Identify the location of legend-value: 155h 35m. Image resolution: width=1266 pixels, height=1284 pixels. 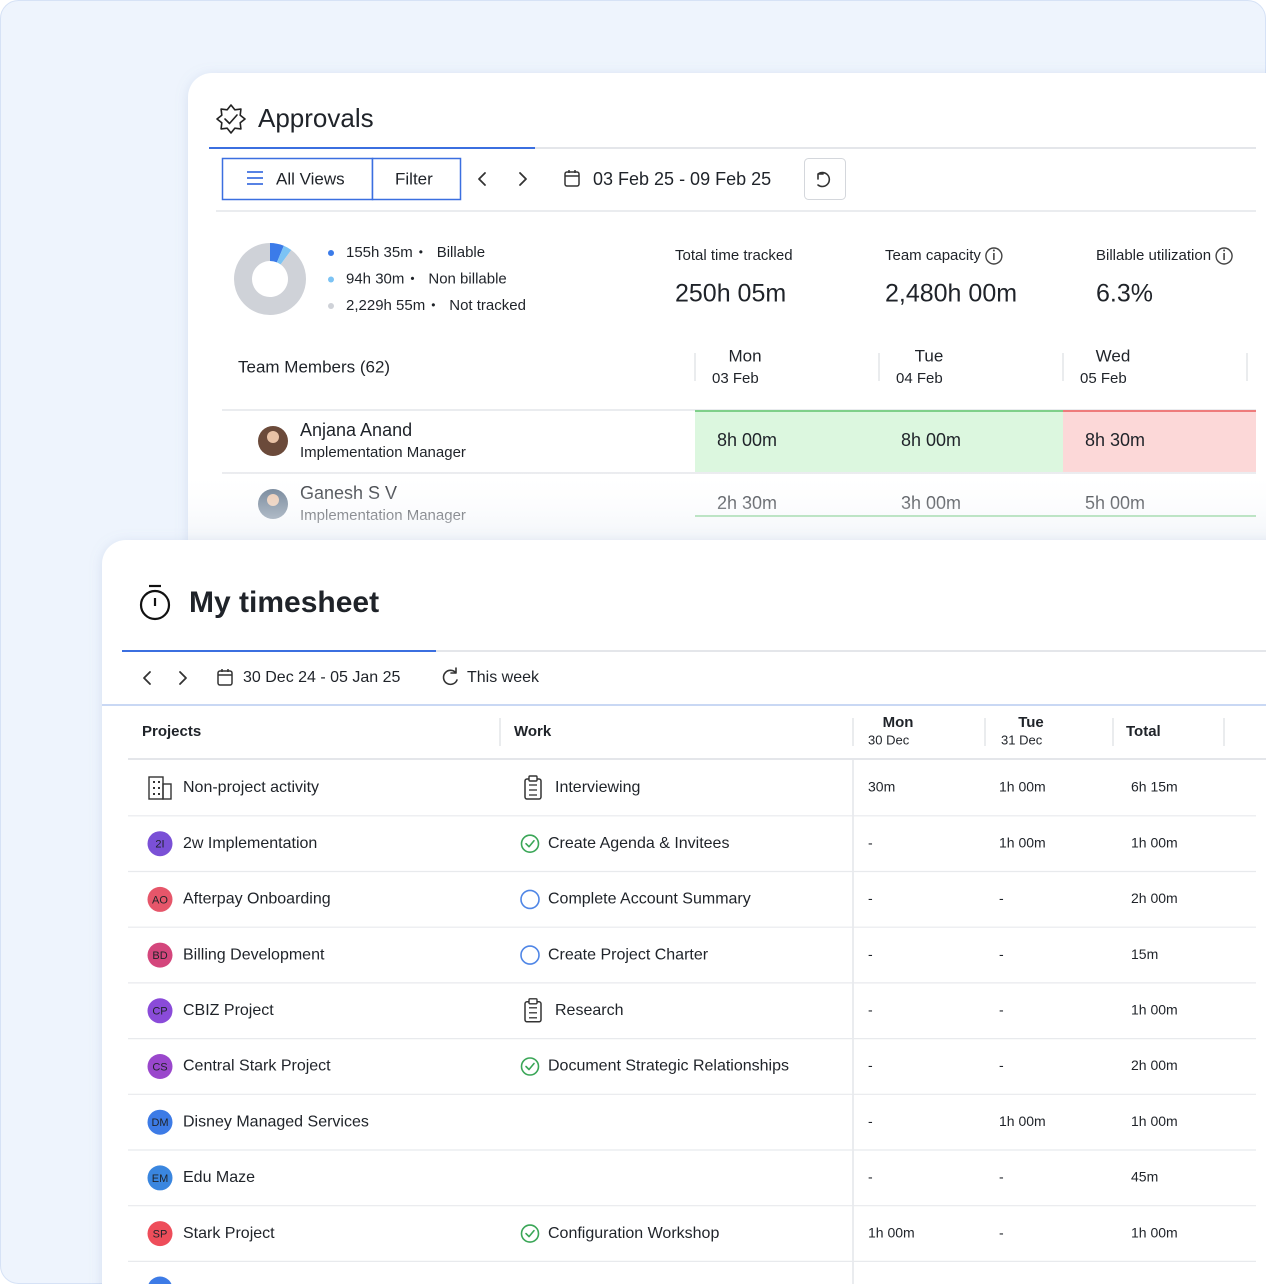
(379, 252).